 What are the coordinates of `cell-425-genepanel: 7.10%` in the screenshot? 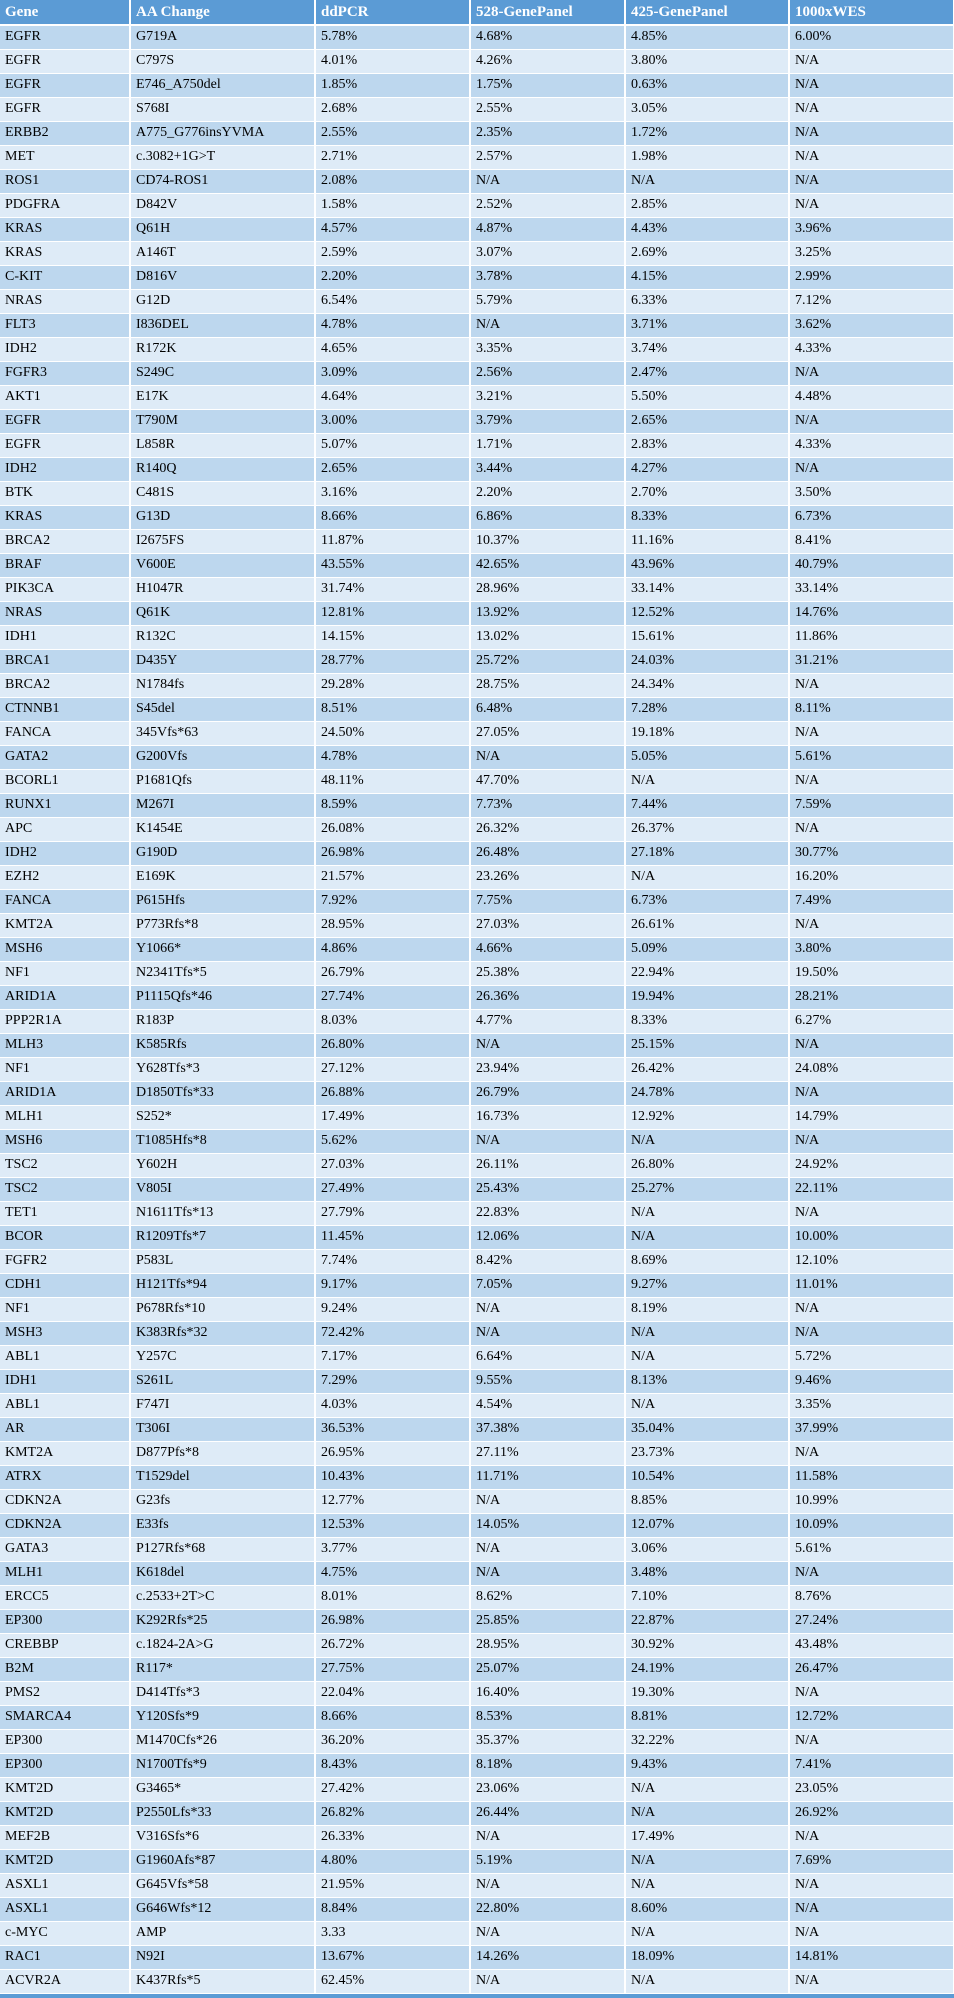 It's located at (707, 1597).